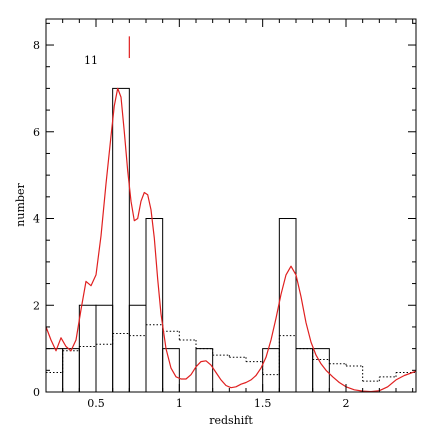 This screenshot has width=439, height=439. I want to click on x-tick-label: 2, so click(346, 403).